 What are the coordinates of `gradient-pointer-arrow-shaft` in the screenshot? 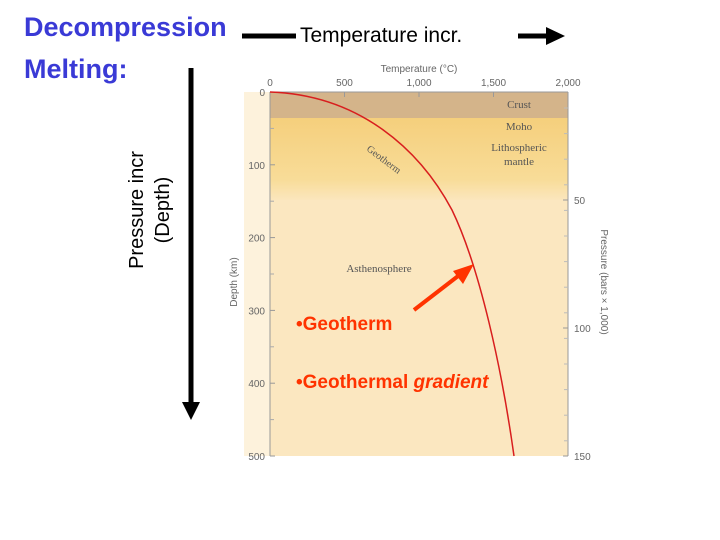 It's located at (438, 291).